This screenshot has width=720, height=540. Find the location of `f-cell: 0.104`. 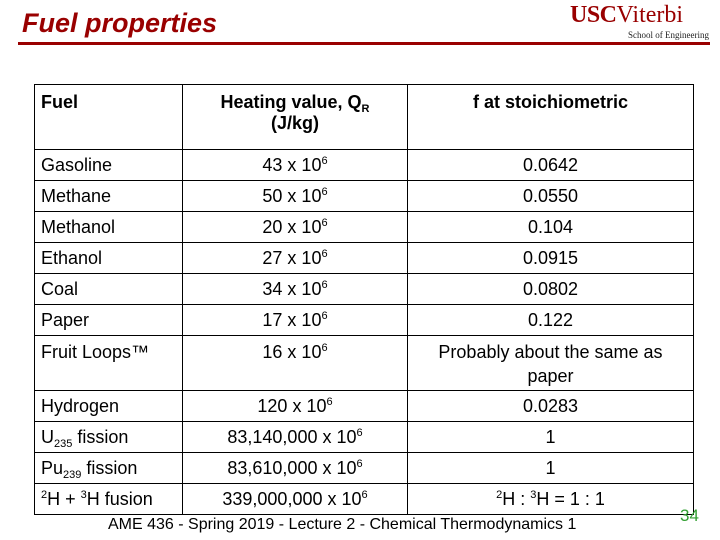

f-cell: 0.104 is located at coordinates (550, 227).